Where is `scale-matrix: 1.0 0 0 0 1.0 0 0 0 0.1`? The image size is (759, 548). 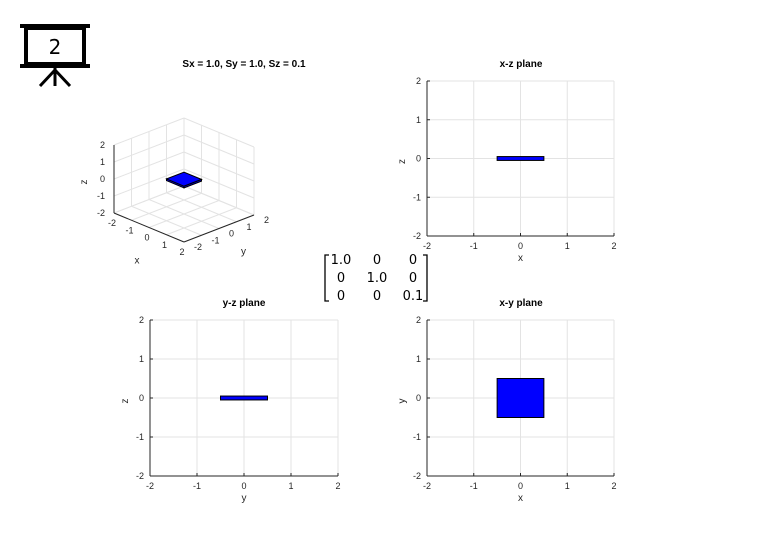 scale-matrix: 1.0 0 0 0 1.0 0 0 0 0.1 is located at coordinates (376, 278).